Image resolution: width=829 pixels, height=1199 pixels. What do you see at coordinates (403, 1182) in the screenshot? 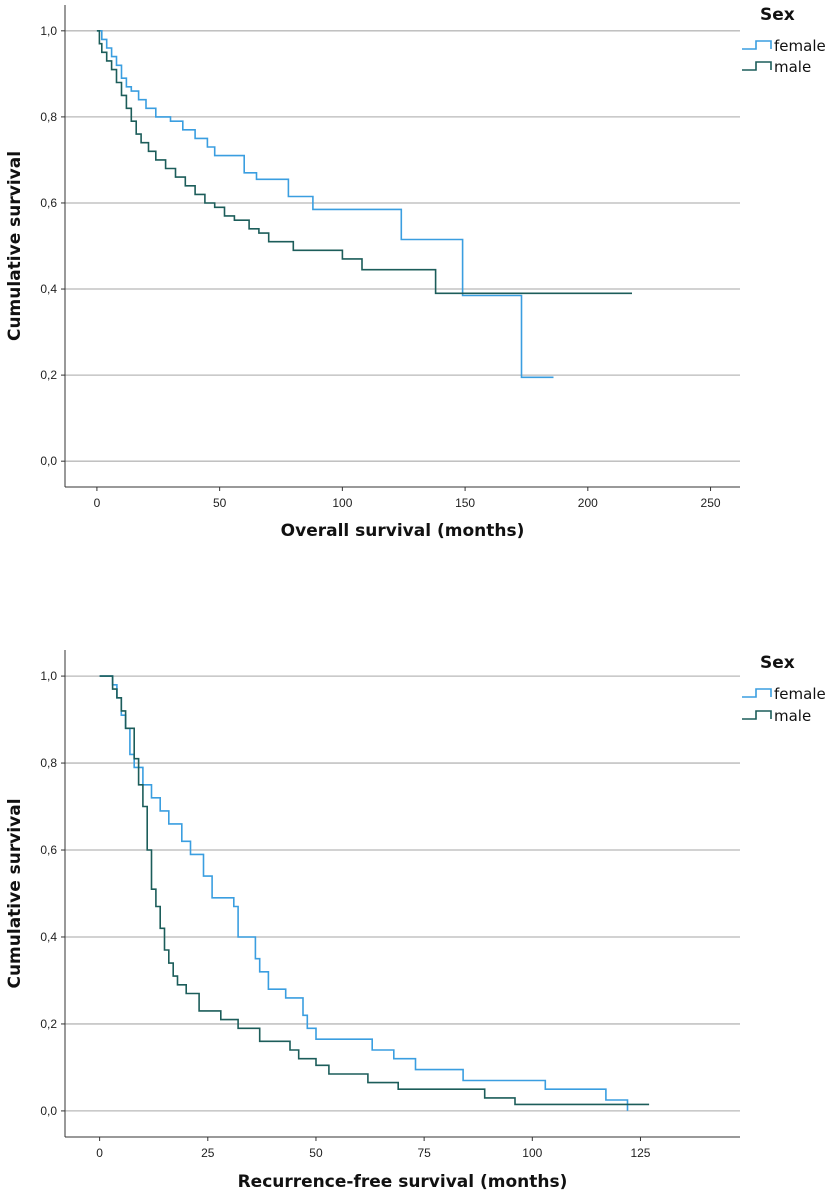
I see `x-axis-title: Recurrence-free survival (months)` at bounding box center [403, 1182].